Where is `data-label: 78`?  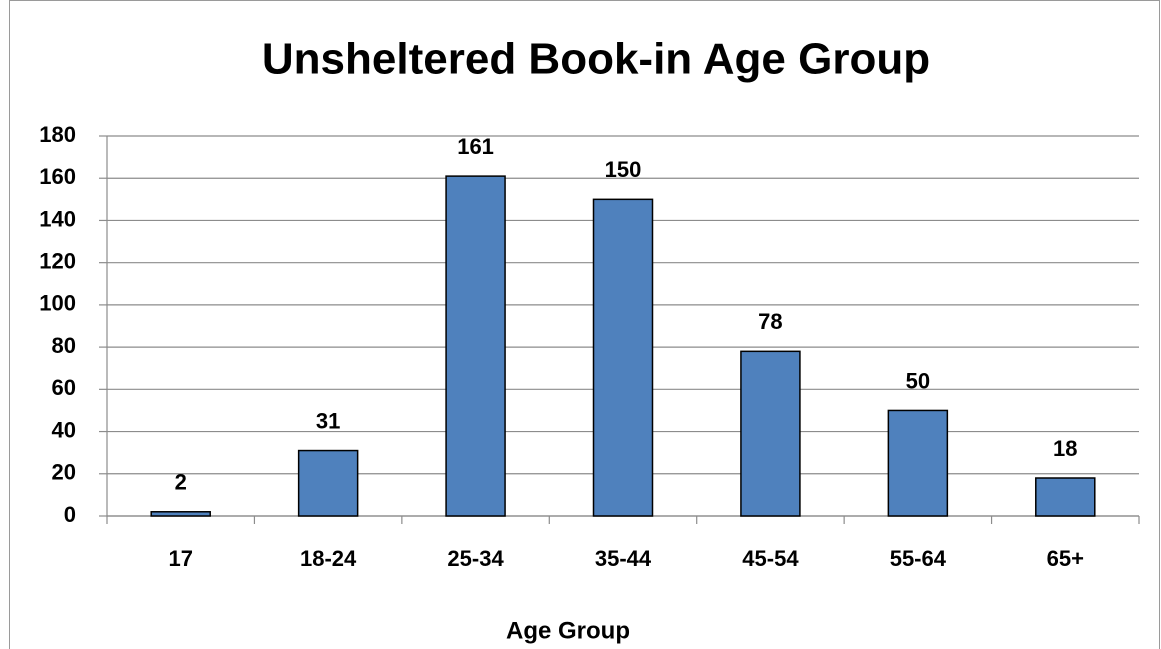 data-label: 78 is located at coordinates (770, 321).